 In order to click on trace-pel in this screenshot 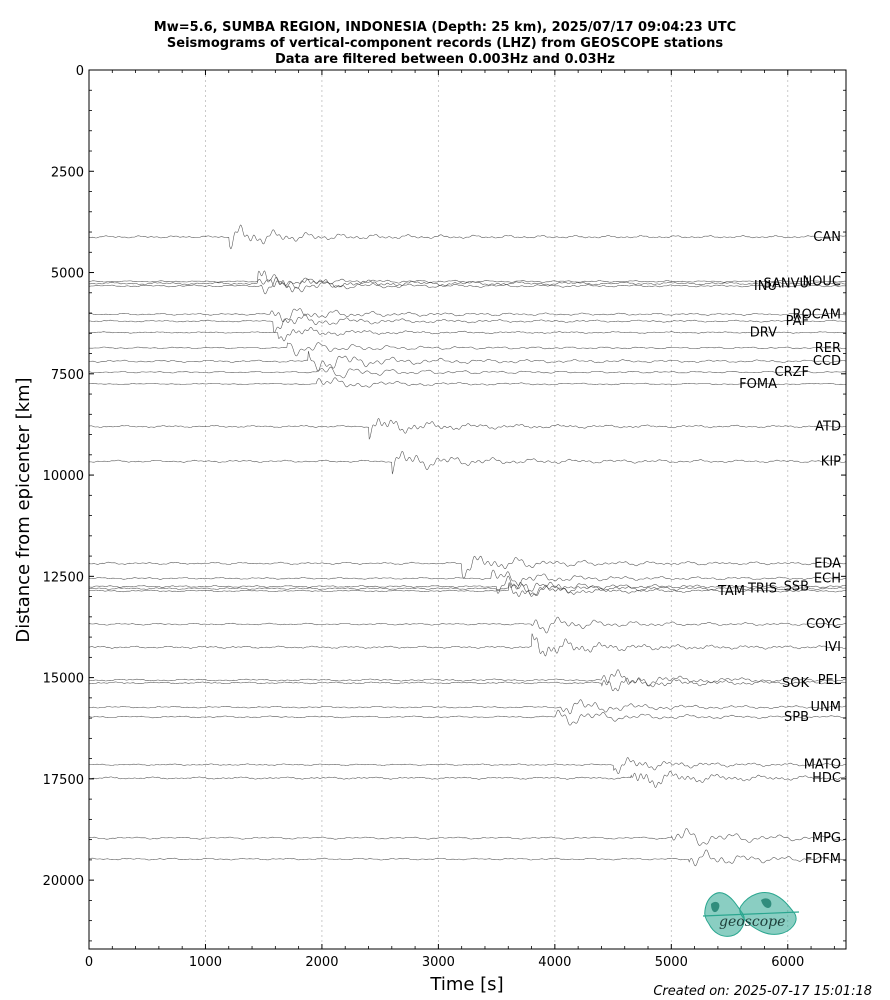, I will do `click(467, 678)`.